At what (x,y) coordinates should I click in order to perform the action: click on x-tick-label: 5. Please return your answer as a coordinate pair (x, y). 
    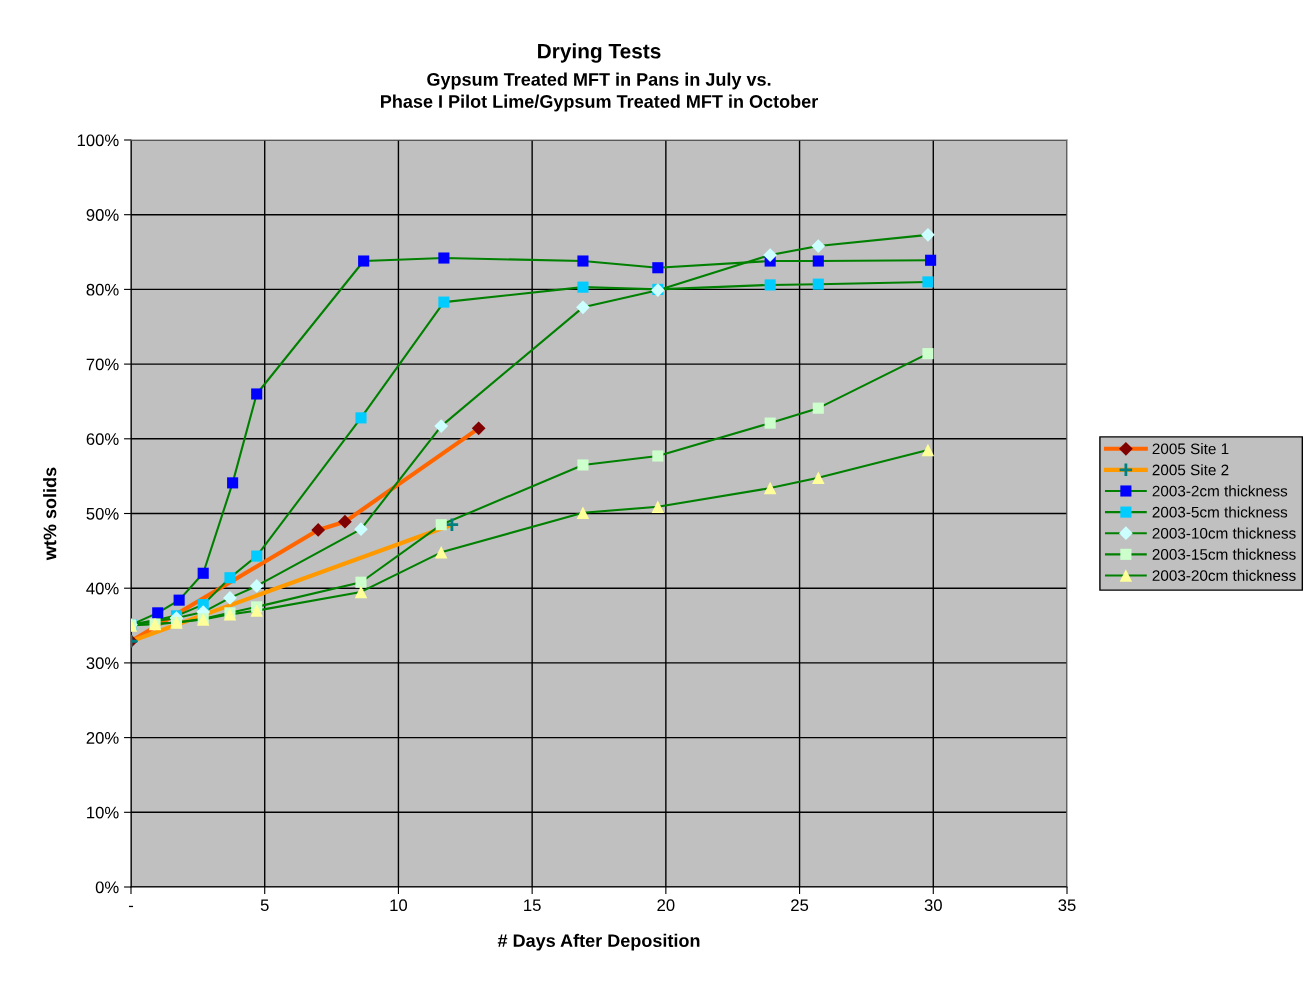
    Looking at the image, I should click on (264, 905).